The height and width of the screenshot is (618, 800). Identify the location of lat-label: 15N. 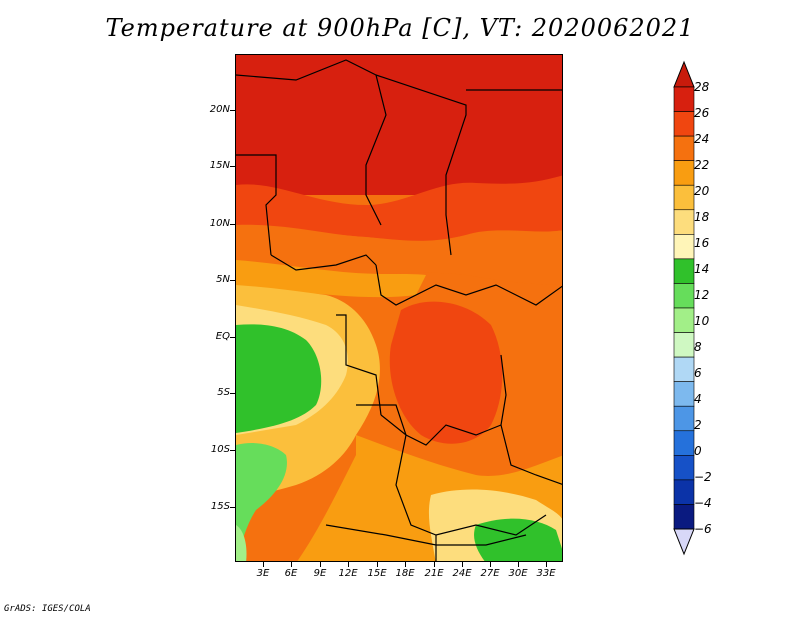
(219, 165).